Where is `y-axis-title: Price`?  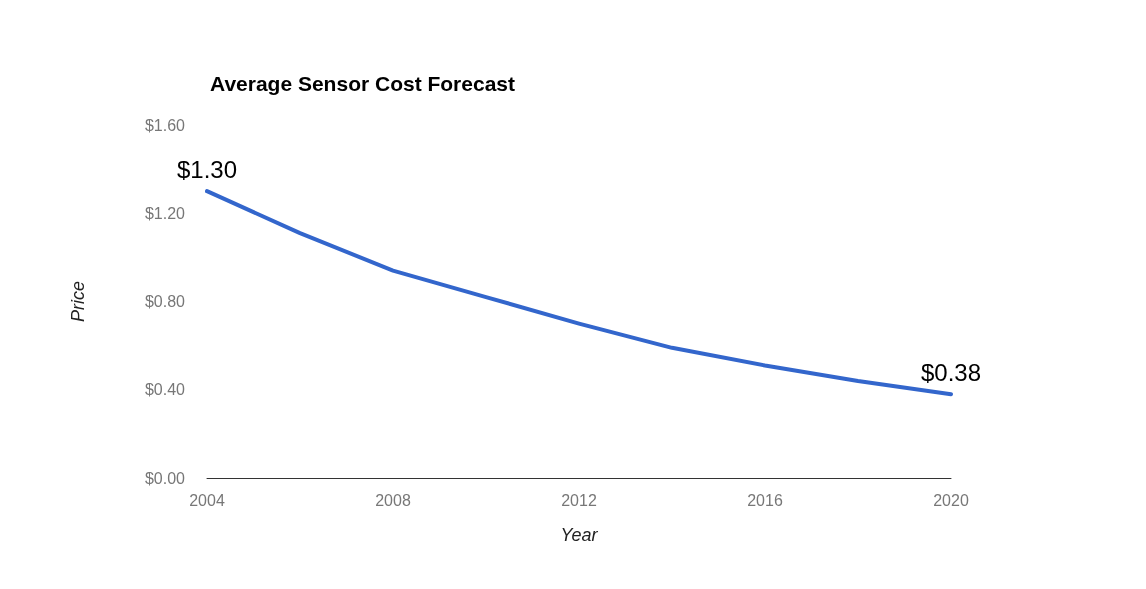
y-axis-title: Price is located at coordinates (78, 301).